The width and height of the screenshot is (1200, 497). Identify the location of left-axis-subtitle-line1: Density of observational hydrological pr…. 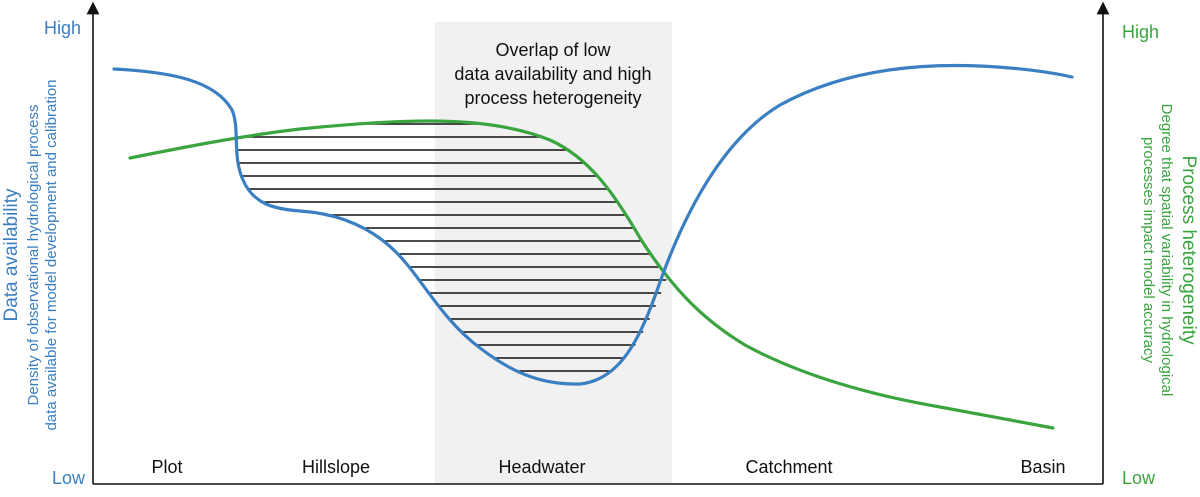
(33, 255).